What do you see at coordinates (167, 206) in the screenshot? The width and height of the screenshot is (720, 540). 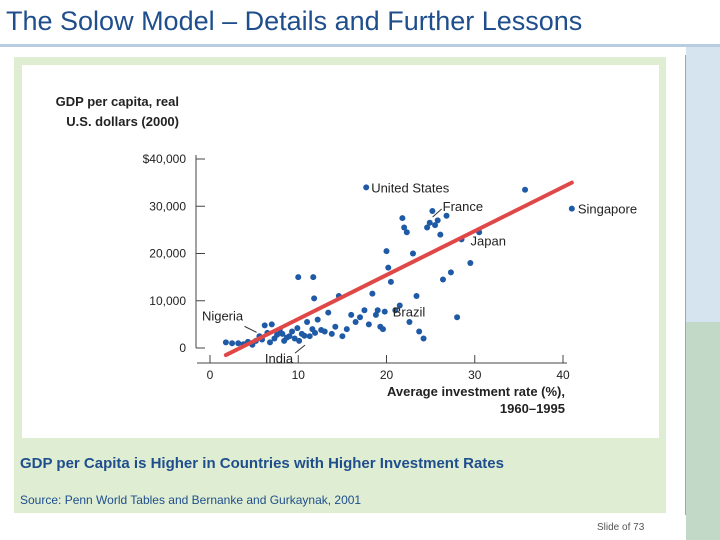 I see `y-tick-label: 30,000` at bounding box center [167, 206].